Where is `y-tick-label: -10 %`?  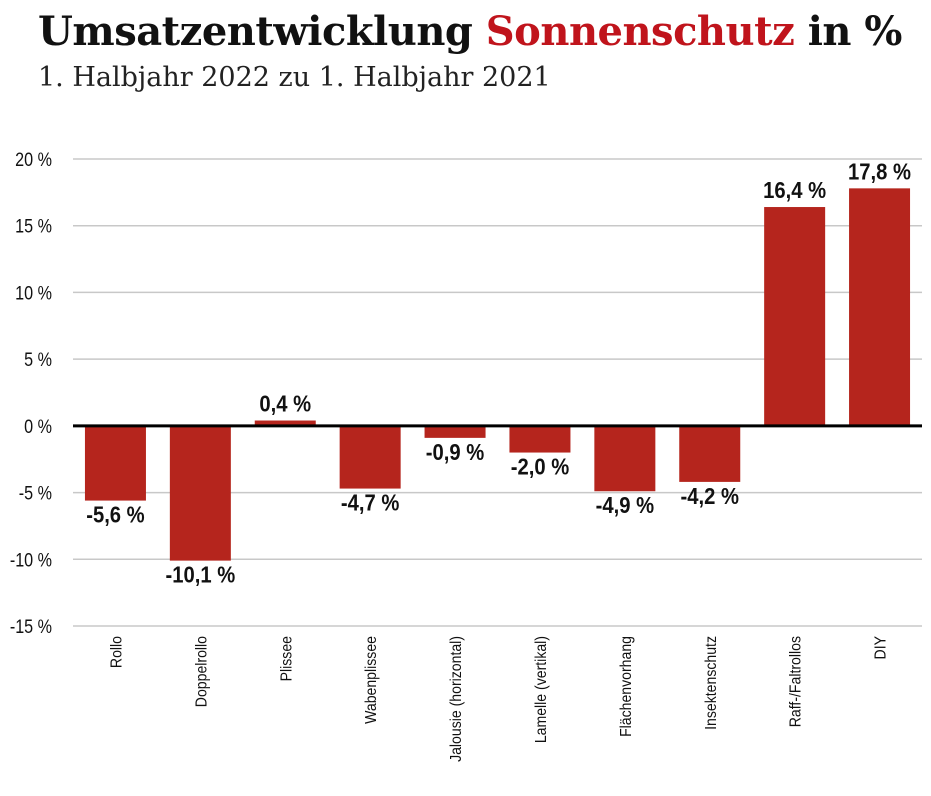
y-tick-label: -10 % is located at coordinates (31, 560).